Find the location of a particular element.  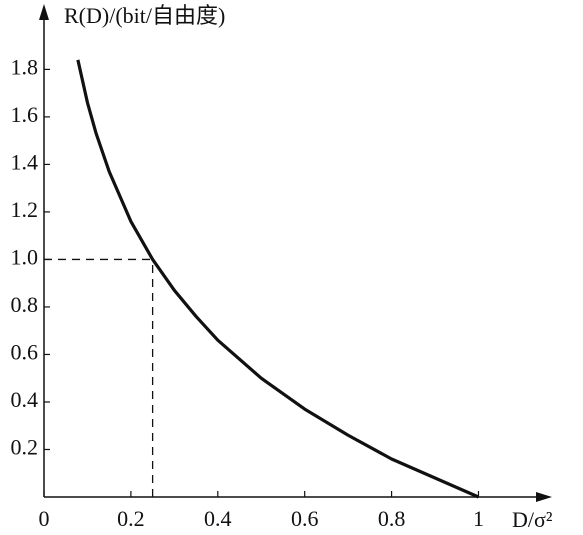

y-tick-label: 1.8 is located at coordinates (25, 66).